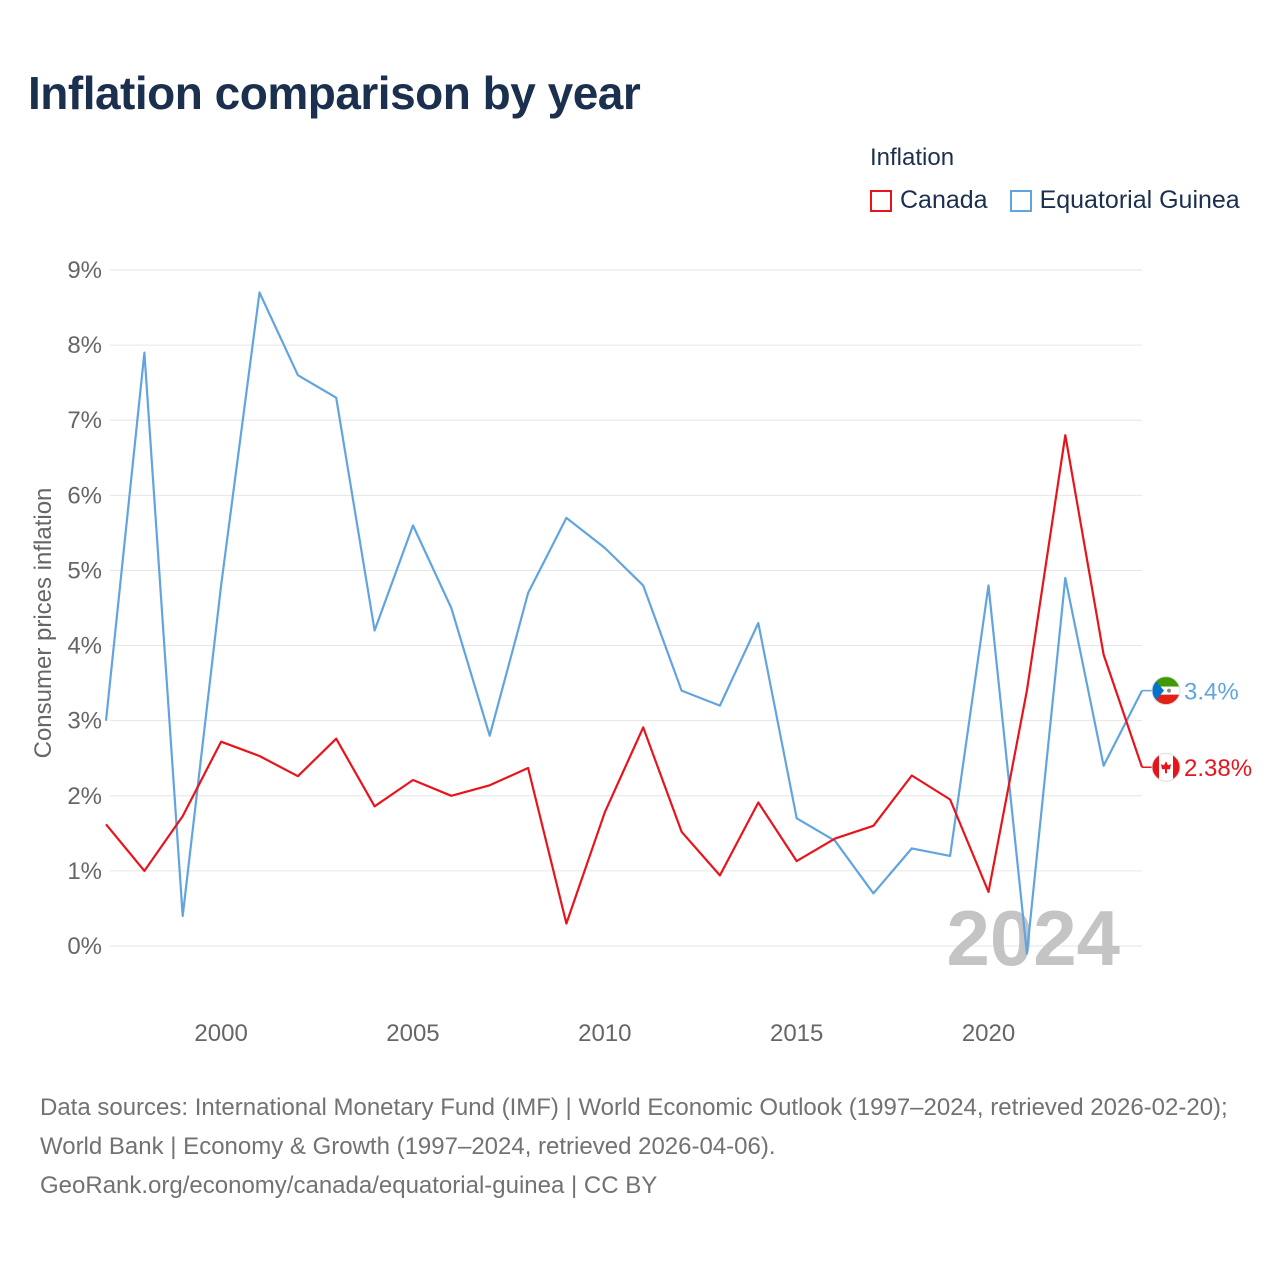 Image resolution: width=1280 pixels, height=1280 pixels. I want to click on y-axis-title: Consumer prices inflation, so click(43, 623).